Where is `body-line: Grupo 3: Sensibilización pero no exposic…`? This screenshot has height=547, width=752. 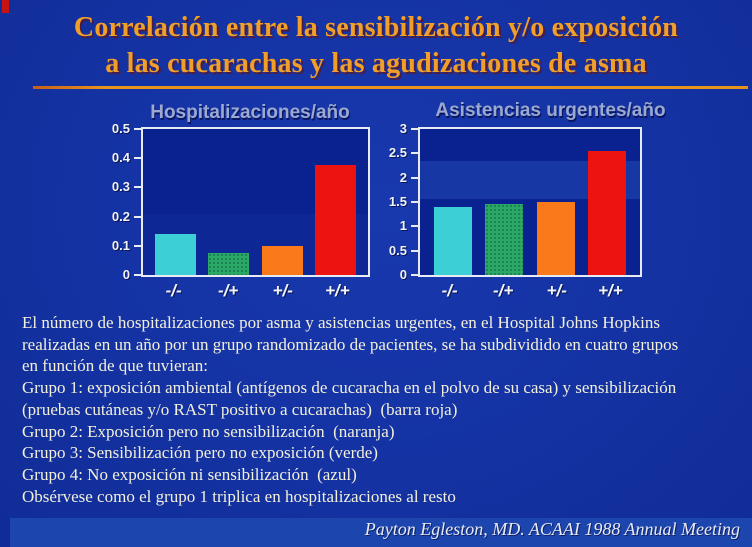 body-line: Grupo 3: Sensibilización pero no exposic… is located at coordinates (200, 453).